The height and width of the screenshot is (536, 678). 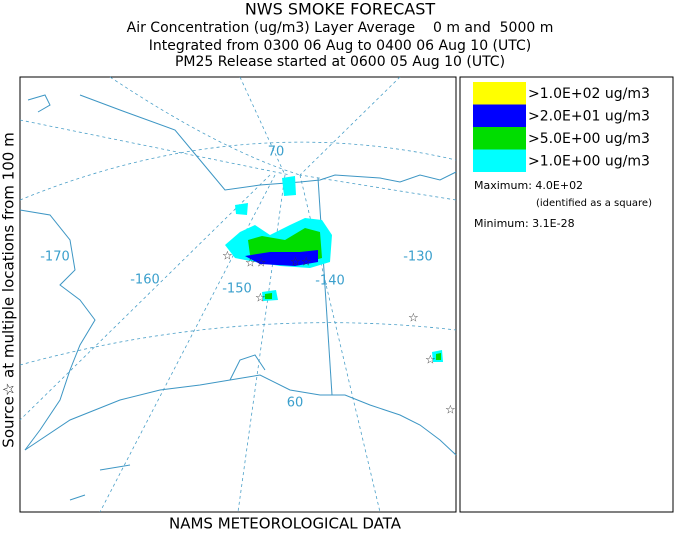 What do you see at coordinates (418, 257) in the screenshot?
I see `map-label: -130` at bounding box center [418, 257].